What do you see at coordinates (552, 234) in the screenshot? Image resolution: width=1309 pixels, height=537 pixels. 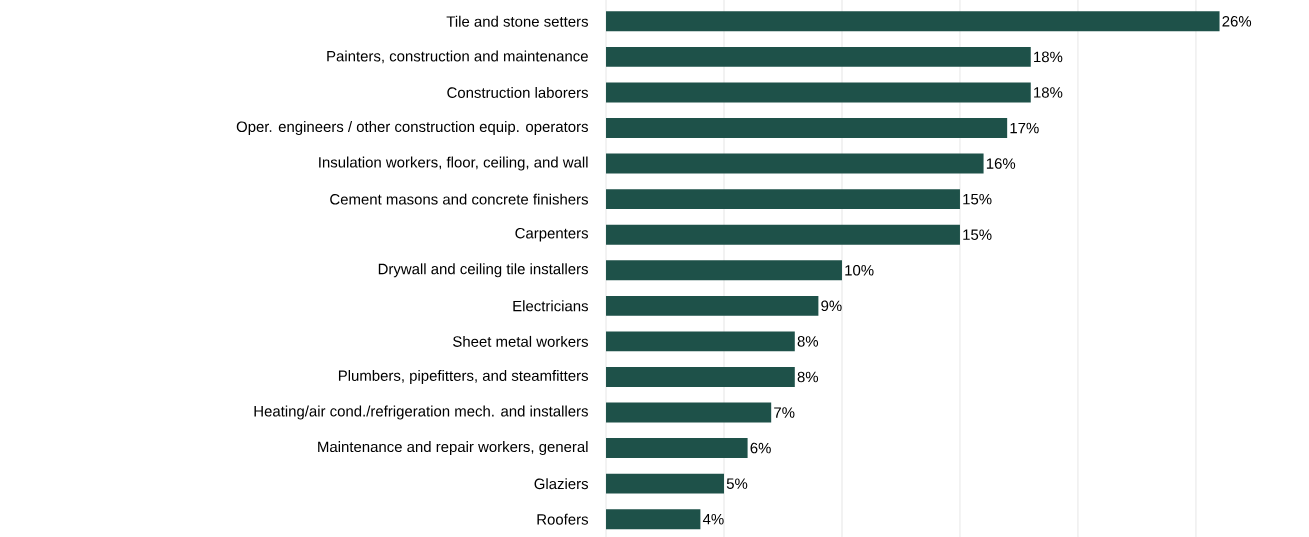 I see `y-tick-label: Carpenters` at bounding box center [552, 234].